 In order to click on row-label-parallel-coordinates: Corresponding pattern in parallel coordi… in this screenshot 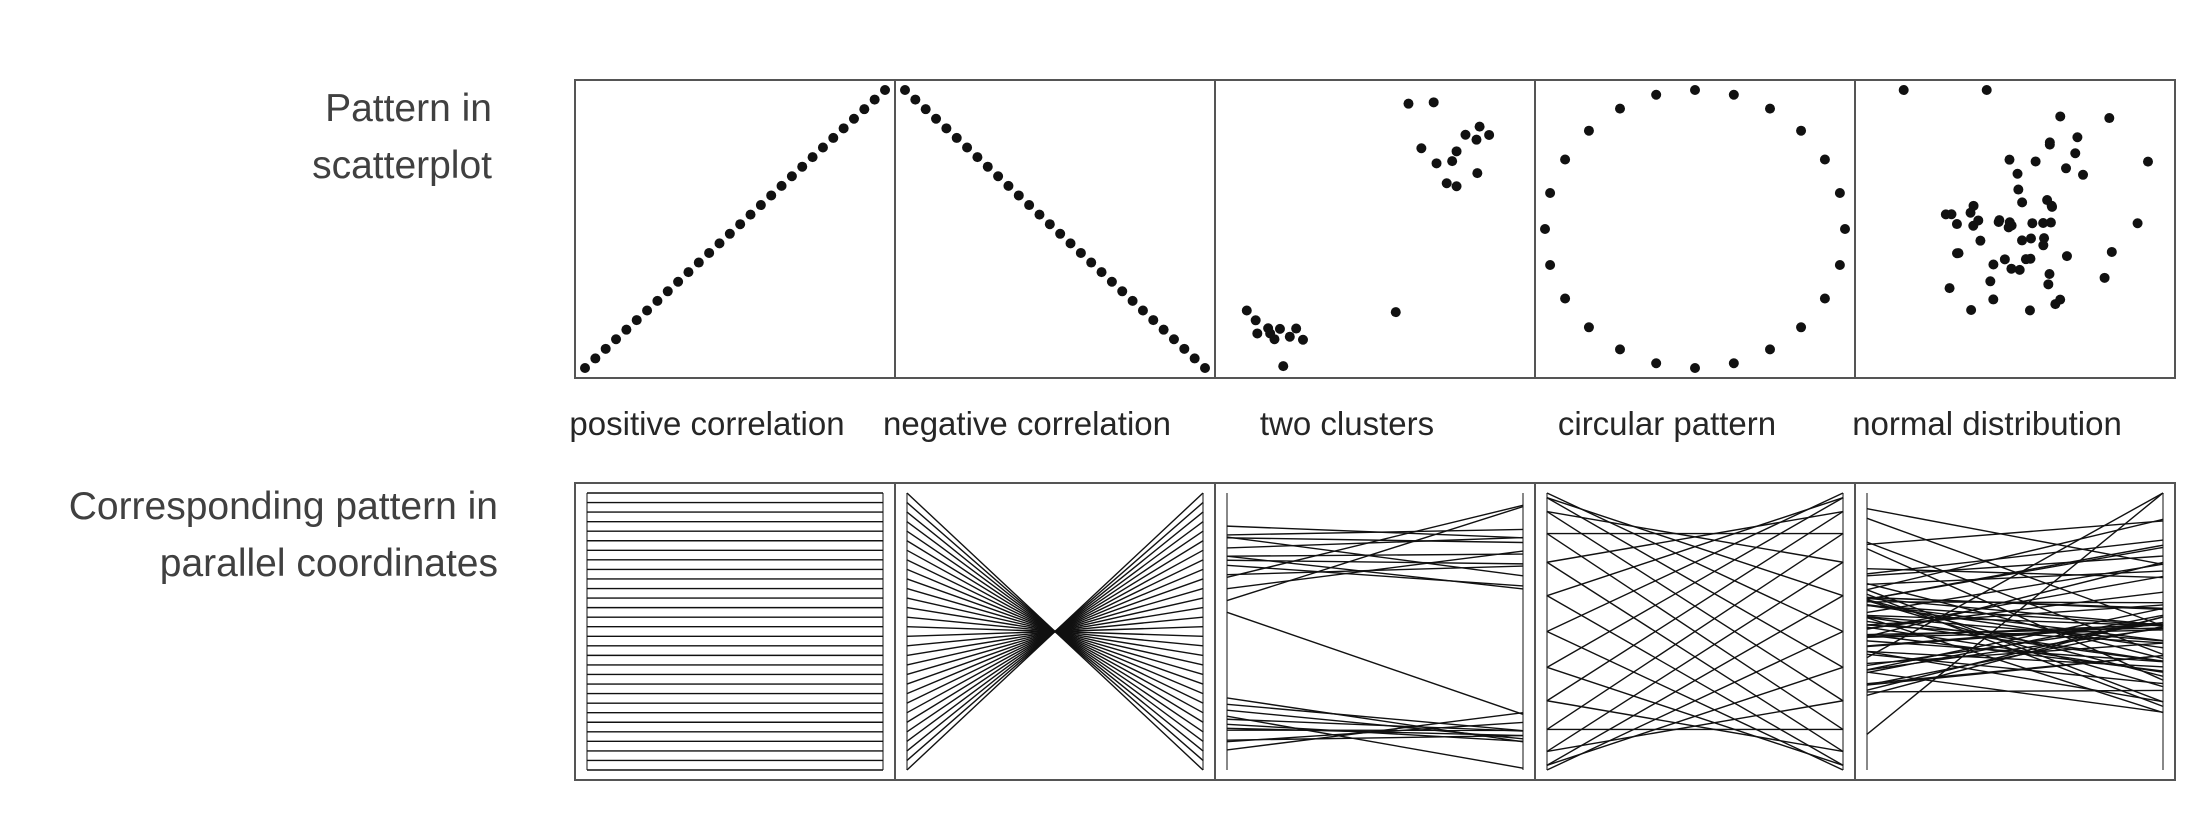, I will do `click(283, 535)`.